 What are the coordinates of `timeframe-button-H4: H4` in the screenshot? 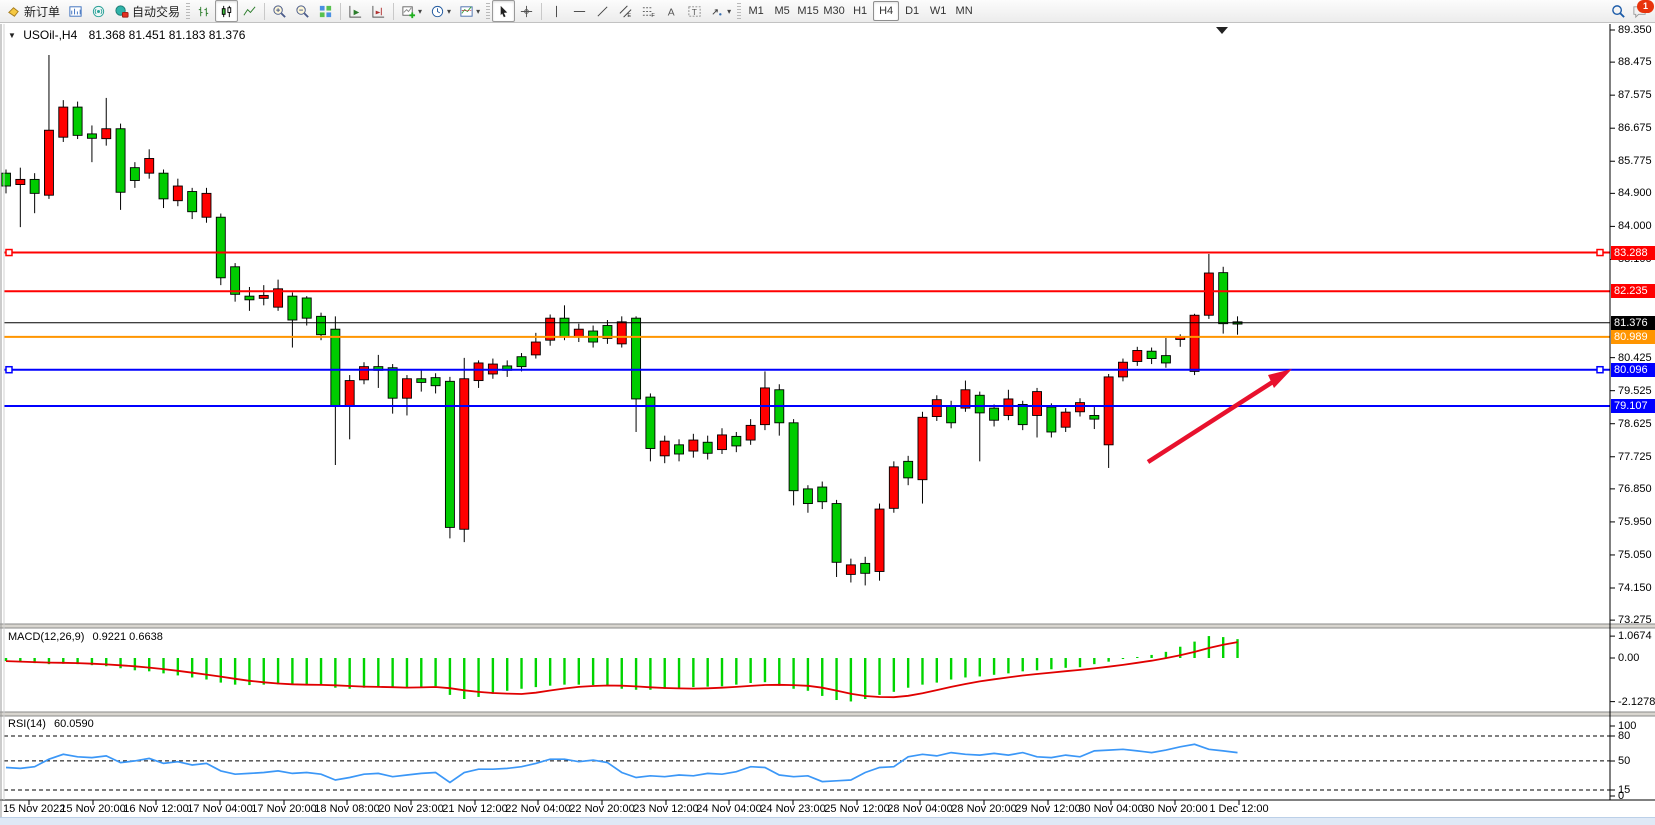 It's located at (886, 11).